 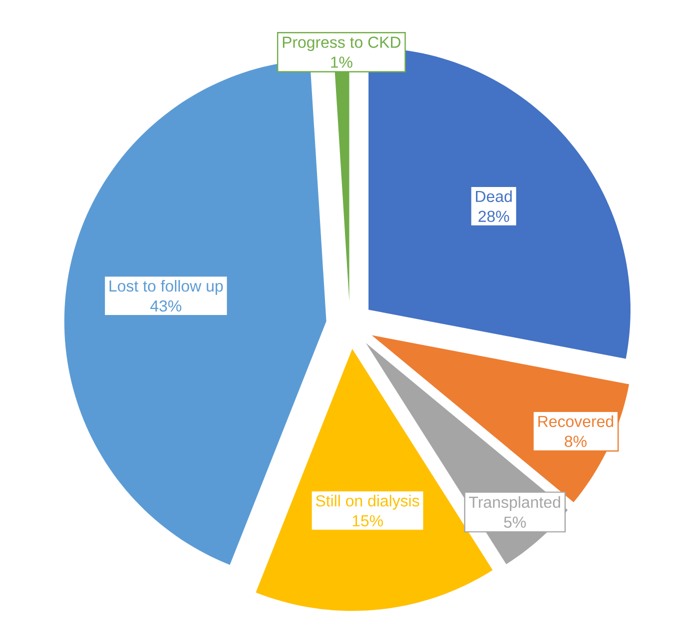 What do you see at coordinates (494, 196) in the screenshot?
I see `slice-label: Dead` at bounding box center [494, 196].